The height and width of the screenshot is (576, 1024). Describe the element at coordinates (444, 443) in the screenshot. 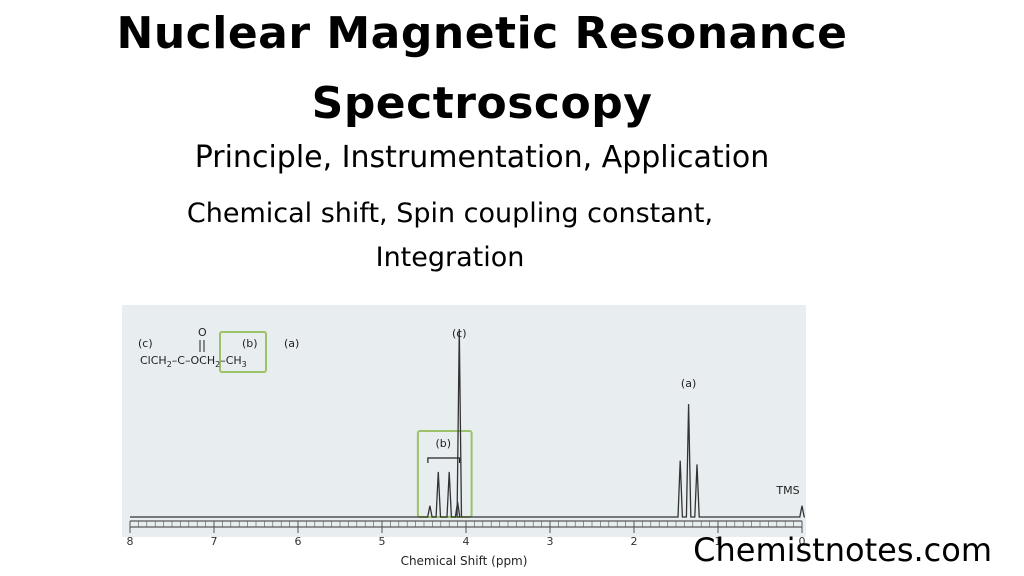

I see `peak-label: (b)` at that location.